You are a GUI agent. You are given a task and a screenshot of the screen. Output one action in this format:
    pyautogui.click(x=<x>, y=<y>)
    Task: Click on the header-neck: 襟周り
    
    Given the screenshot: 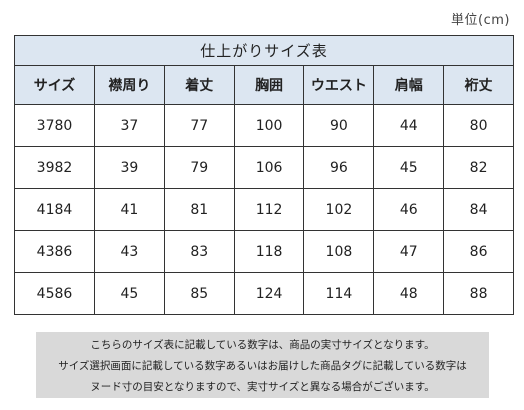 What is the action you would take?
    pyautogui.click(x=129, y=85)
    